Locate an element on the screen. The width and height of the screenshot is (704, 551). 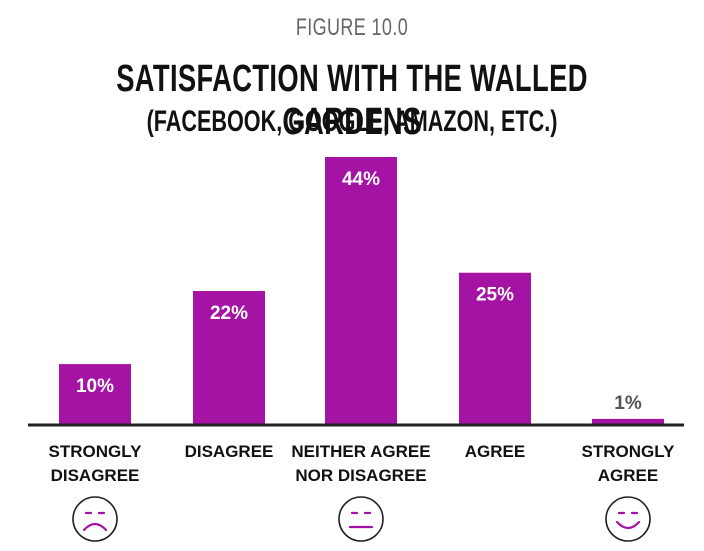
category-label-2-0: NEITHER AGREE is located at coordinates (360, 451).